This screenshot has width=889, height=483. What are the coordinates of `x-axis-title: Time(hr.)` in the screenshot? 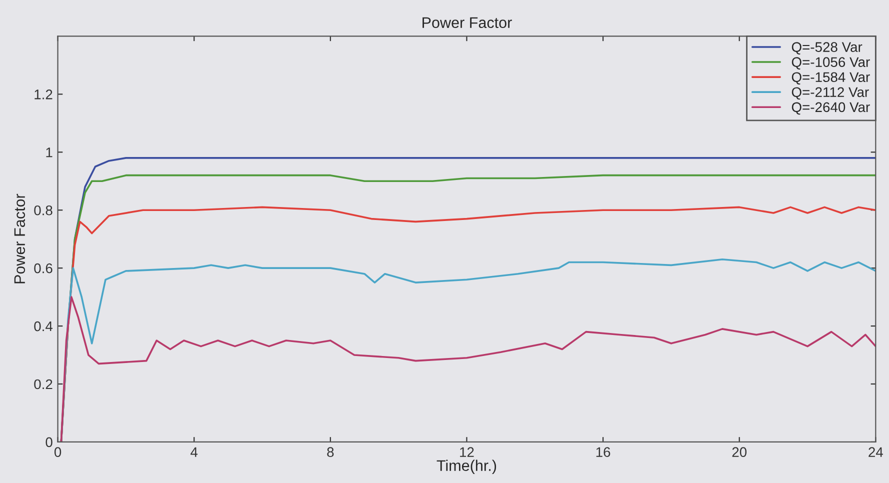 It's located at (466, 467).